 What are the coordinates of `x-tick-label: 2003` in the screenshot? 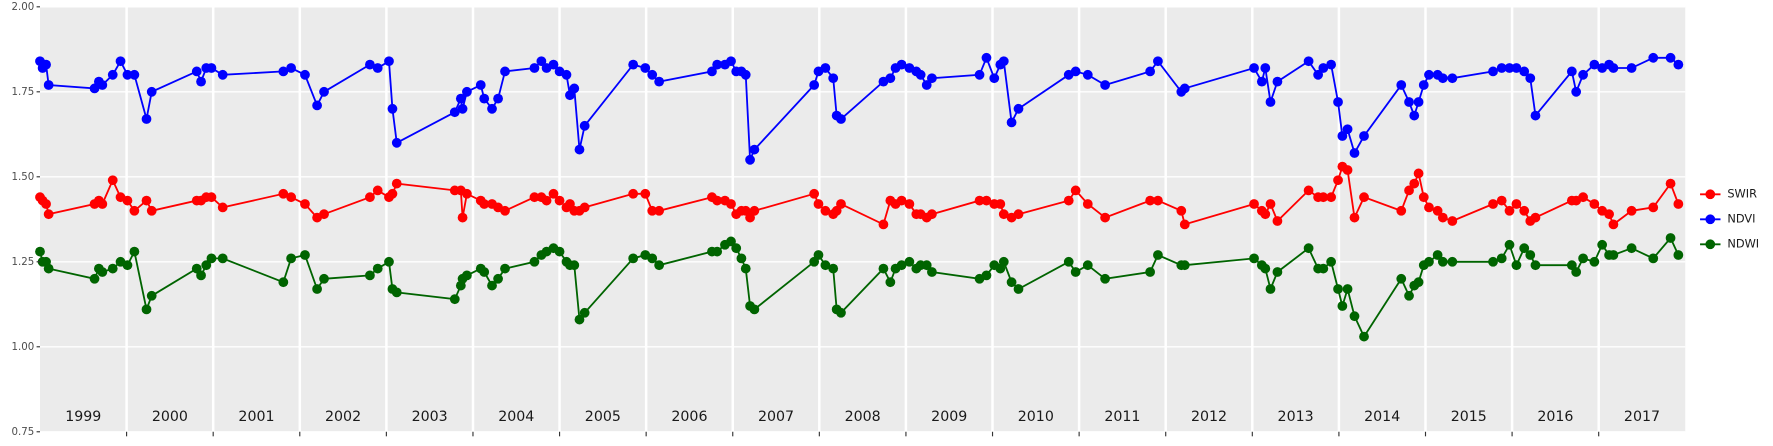 It's located at (430, 417).